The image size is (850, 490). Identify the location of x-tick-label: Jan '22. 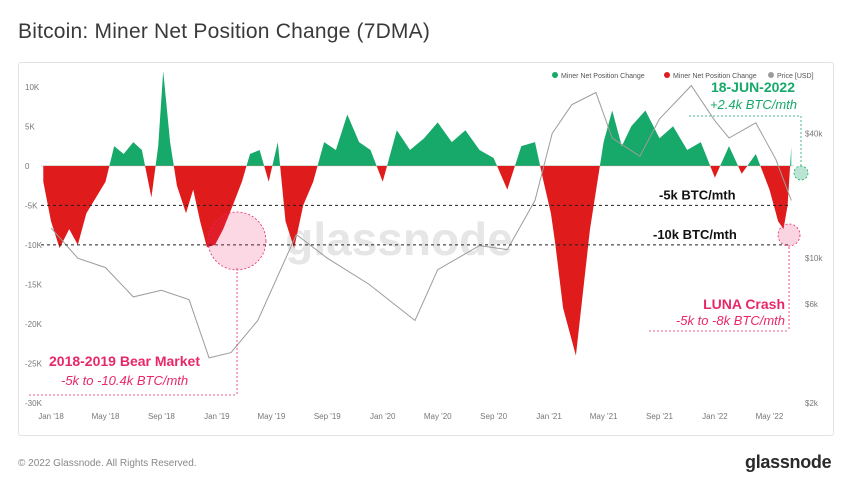
(715, 416).